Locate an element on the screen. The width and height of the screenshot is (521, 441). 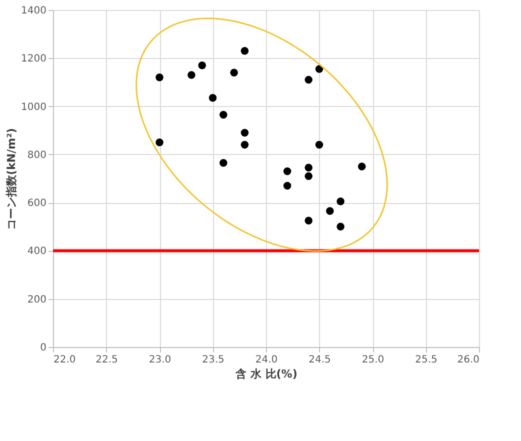
y-tick-label: 1400 is located at coordinates (33, 11).